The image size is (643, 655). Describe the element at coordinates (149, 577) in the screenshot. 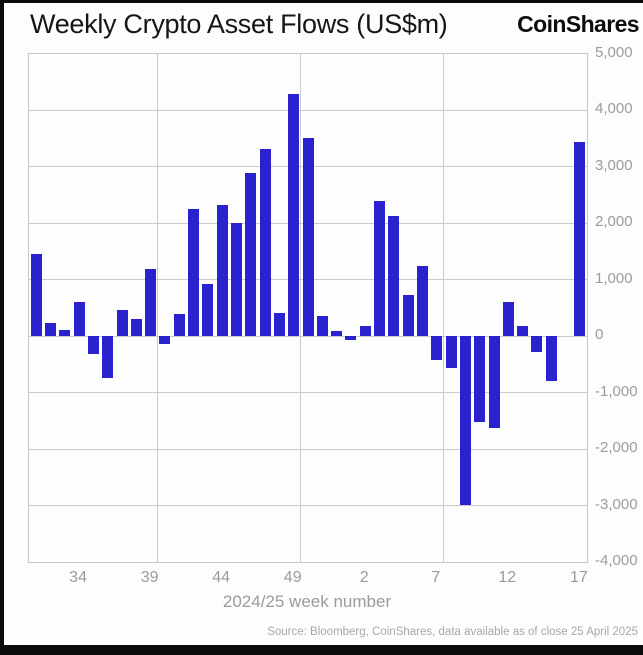

I see `x-tick-label: 39` at that location.